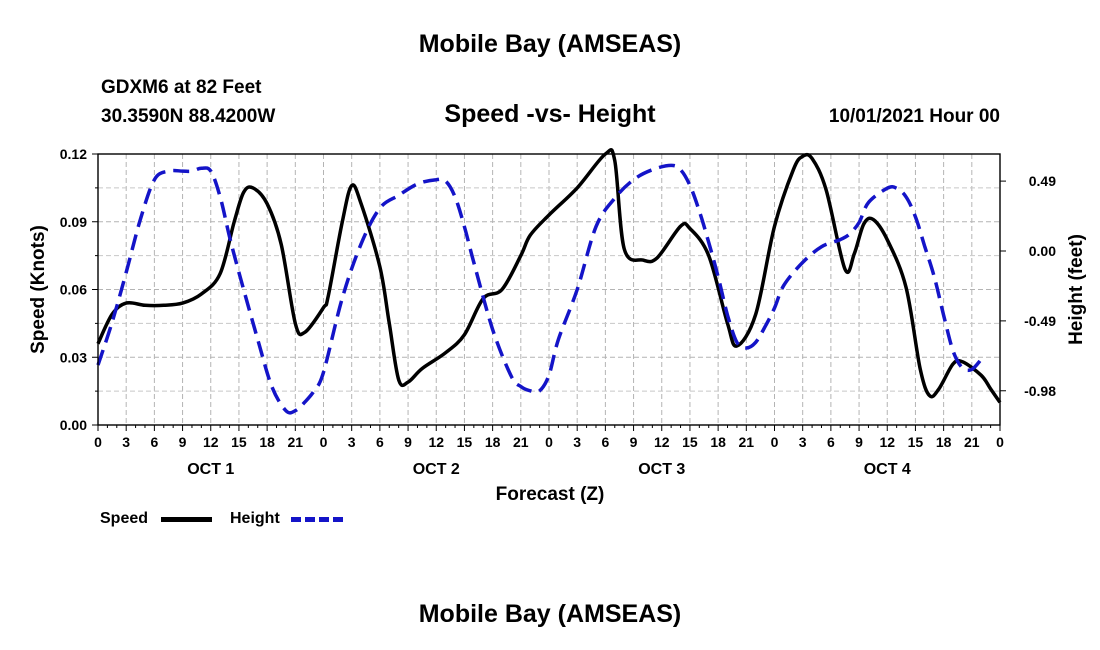 This screenshot has height=650, width=1100. I want to click on top-title: Mobile Bay (AMSEAS), so click(550, 44).